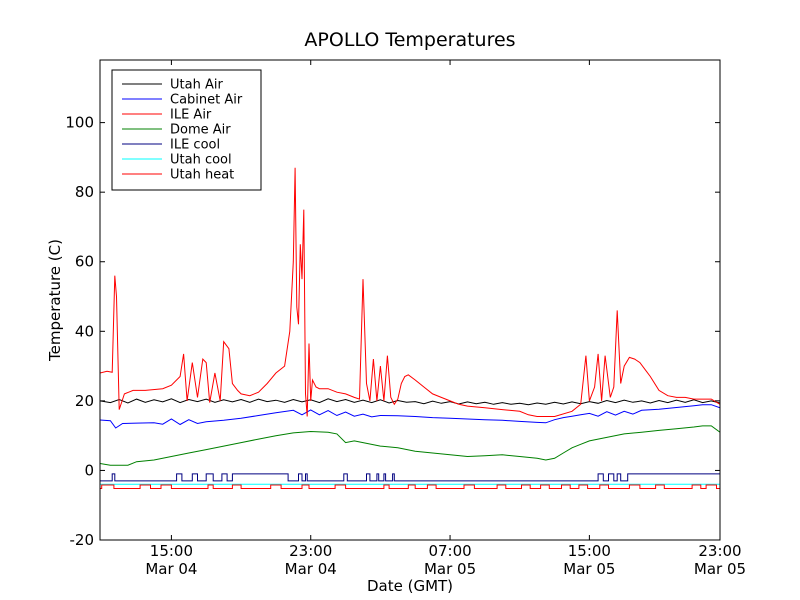  What do you see at coordinates (84, 331) in the screenshot?
I see `y-tick-label: 40` at bounding box center [84, 331].